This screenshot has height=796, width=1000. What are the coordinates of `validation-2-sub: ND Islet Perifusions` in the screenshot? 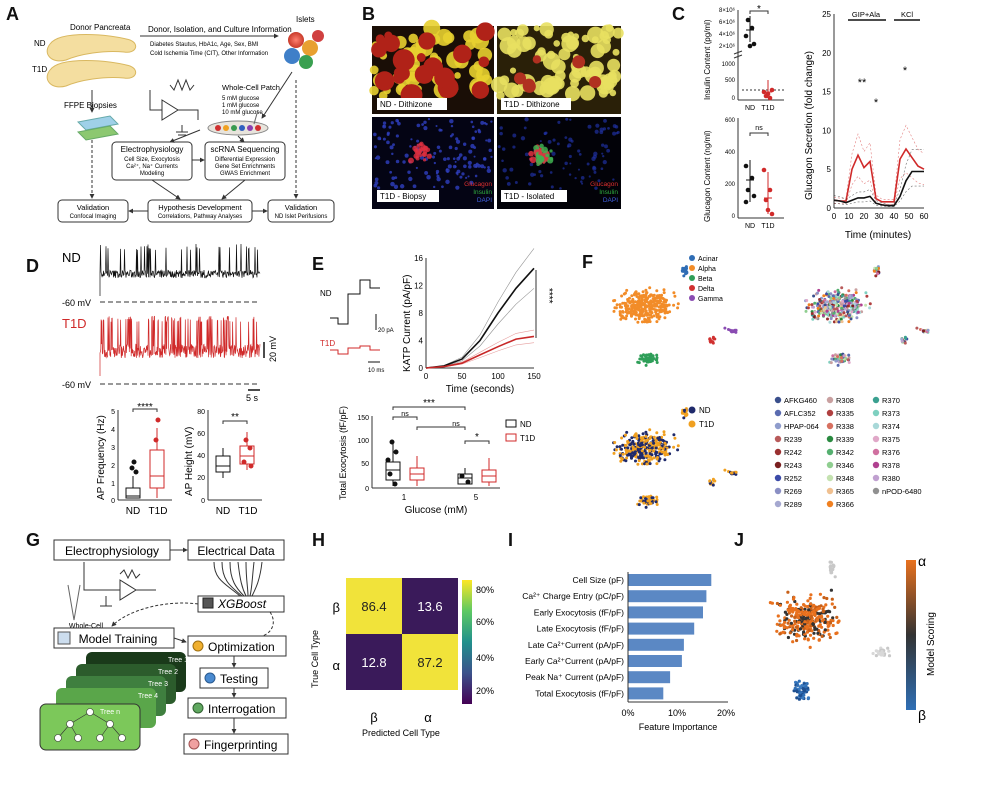 It's located at (301, 217).